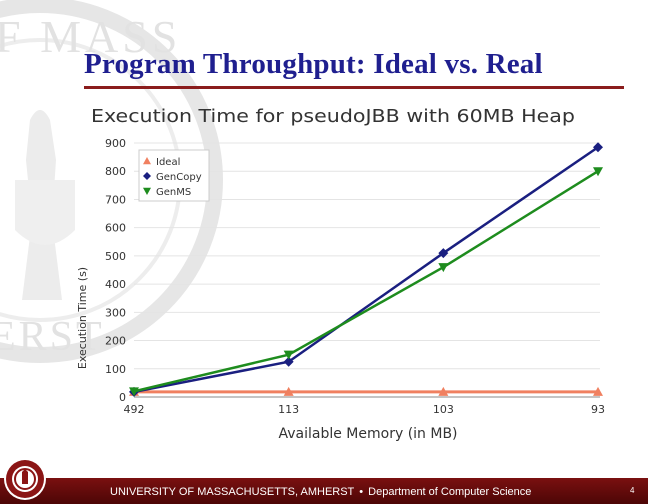 The height and width of the screenshot is (504, 648). What do you see at coordinates (115, 341) in the screenshot?
I see `y-tick-label: 200` at bounding box center [115, 341].